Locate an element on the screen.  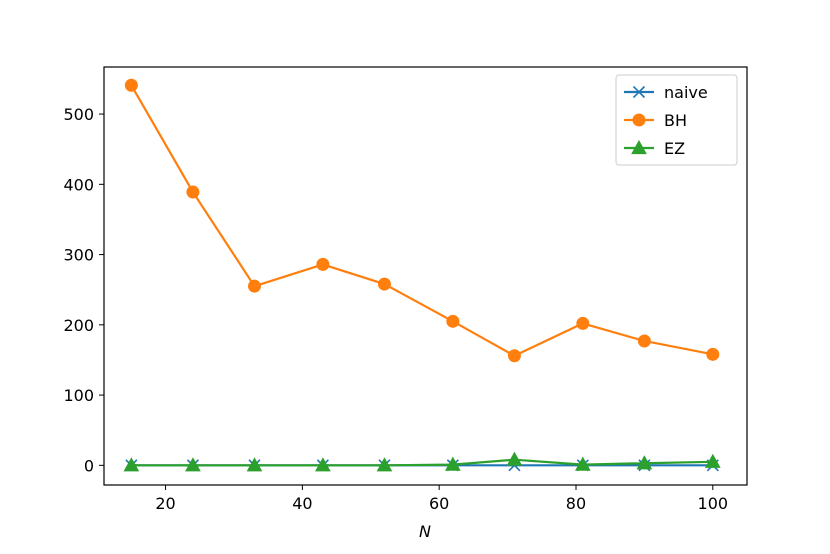
legend-entry-BH: BH is located at coordinates (655, 120).